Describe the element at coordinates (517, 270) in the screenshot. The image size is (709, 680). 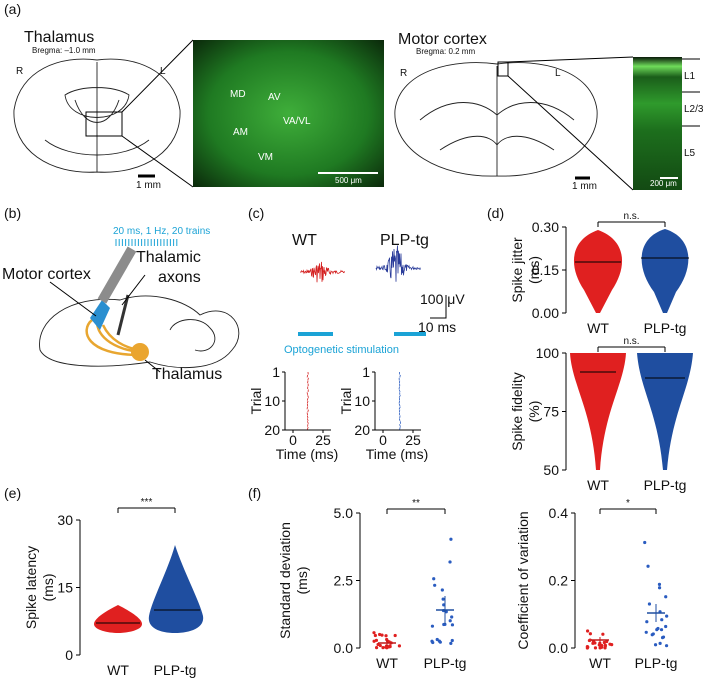
I see `y-axis-label: Spike jitter` at that location.